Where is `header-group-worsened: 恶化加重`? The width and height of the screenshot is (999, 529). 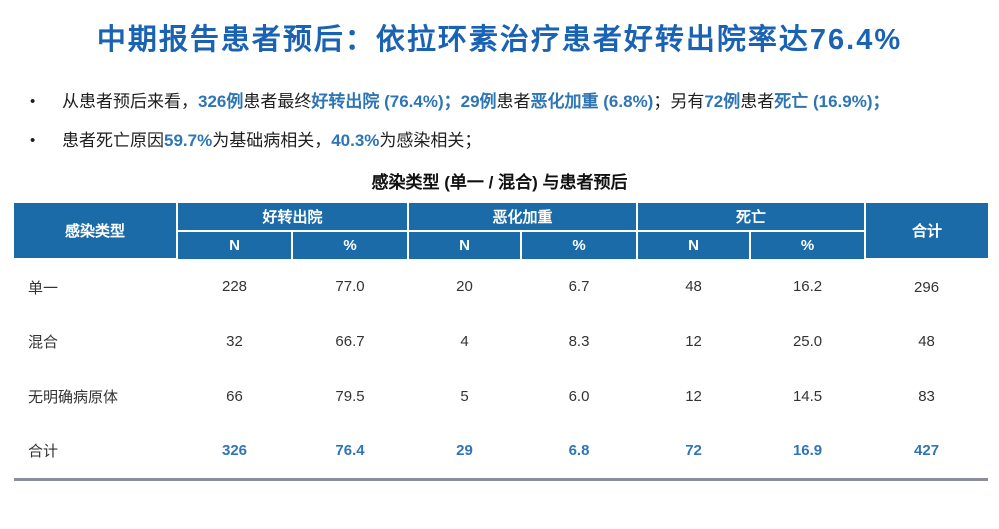 header-group-worsened: 恶化加重 is located at coordinates (523, 217).